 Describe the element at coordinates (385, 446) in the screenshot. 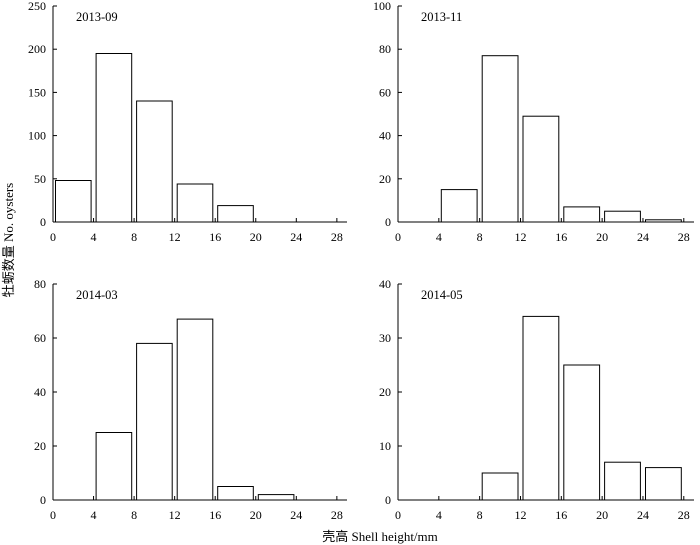

I see `y-tick-label: 10` at that location.